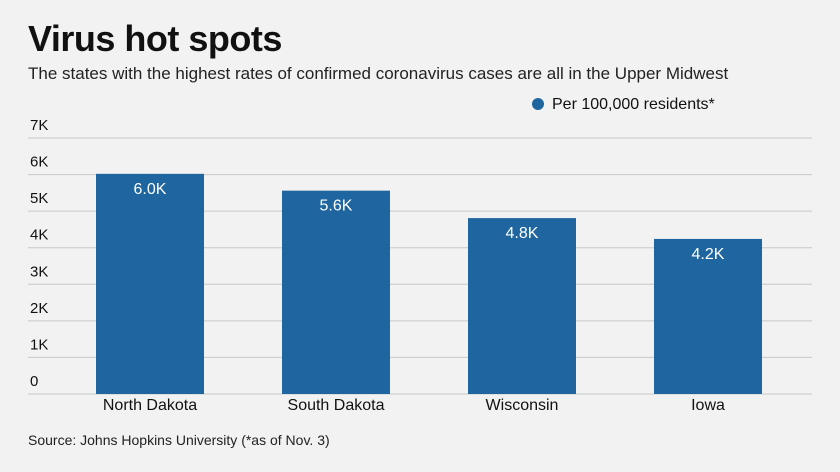 This screenshot has height=472, width=840. What do you see at coordinates (39, 308) in the screenshot?
I see `y-tick-label: 2K` at bounding box center [39, 308].